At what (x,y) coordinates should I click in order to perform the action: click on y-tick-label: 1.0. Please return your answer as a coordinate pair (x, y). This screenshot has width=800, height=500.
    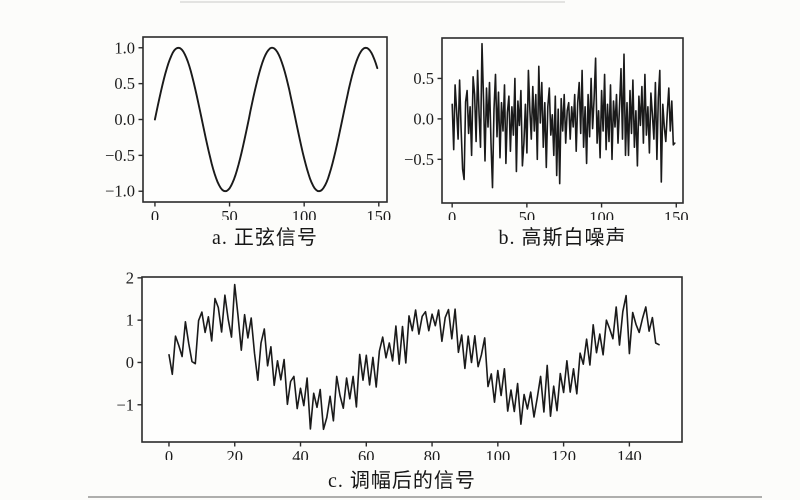
    Looking at the image, I should click on (124, 47).